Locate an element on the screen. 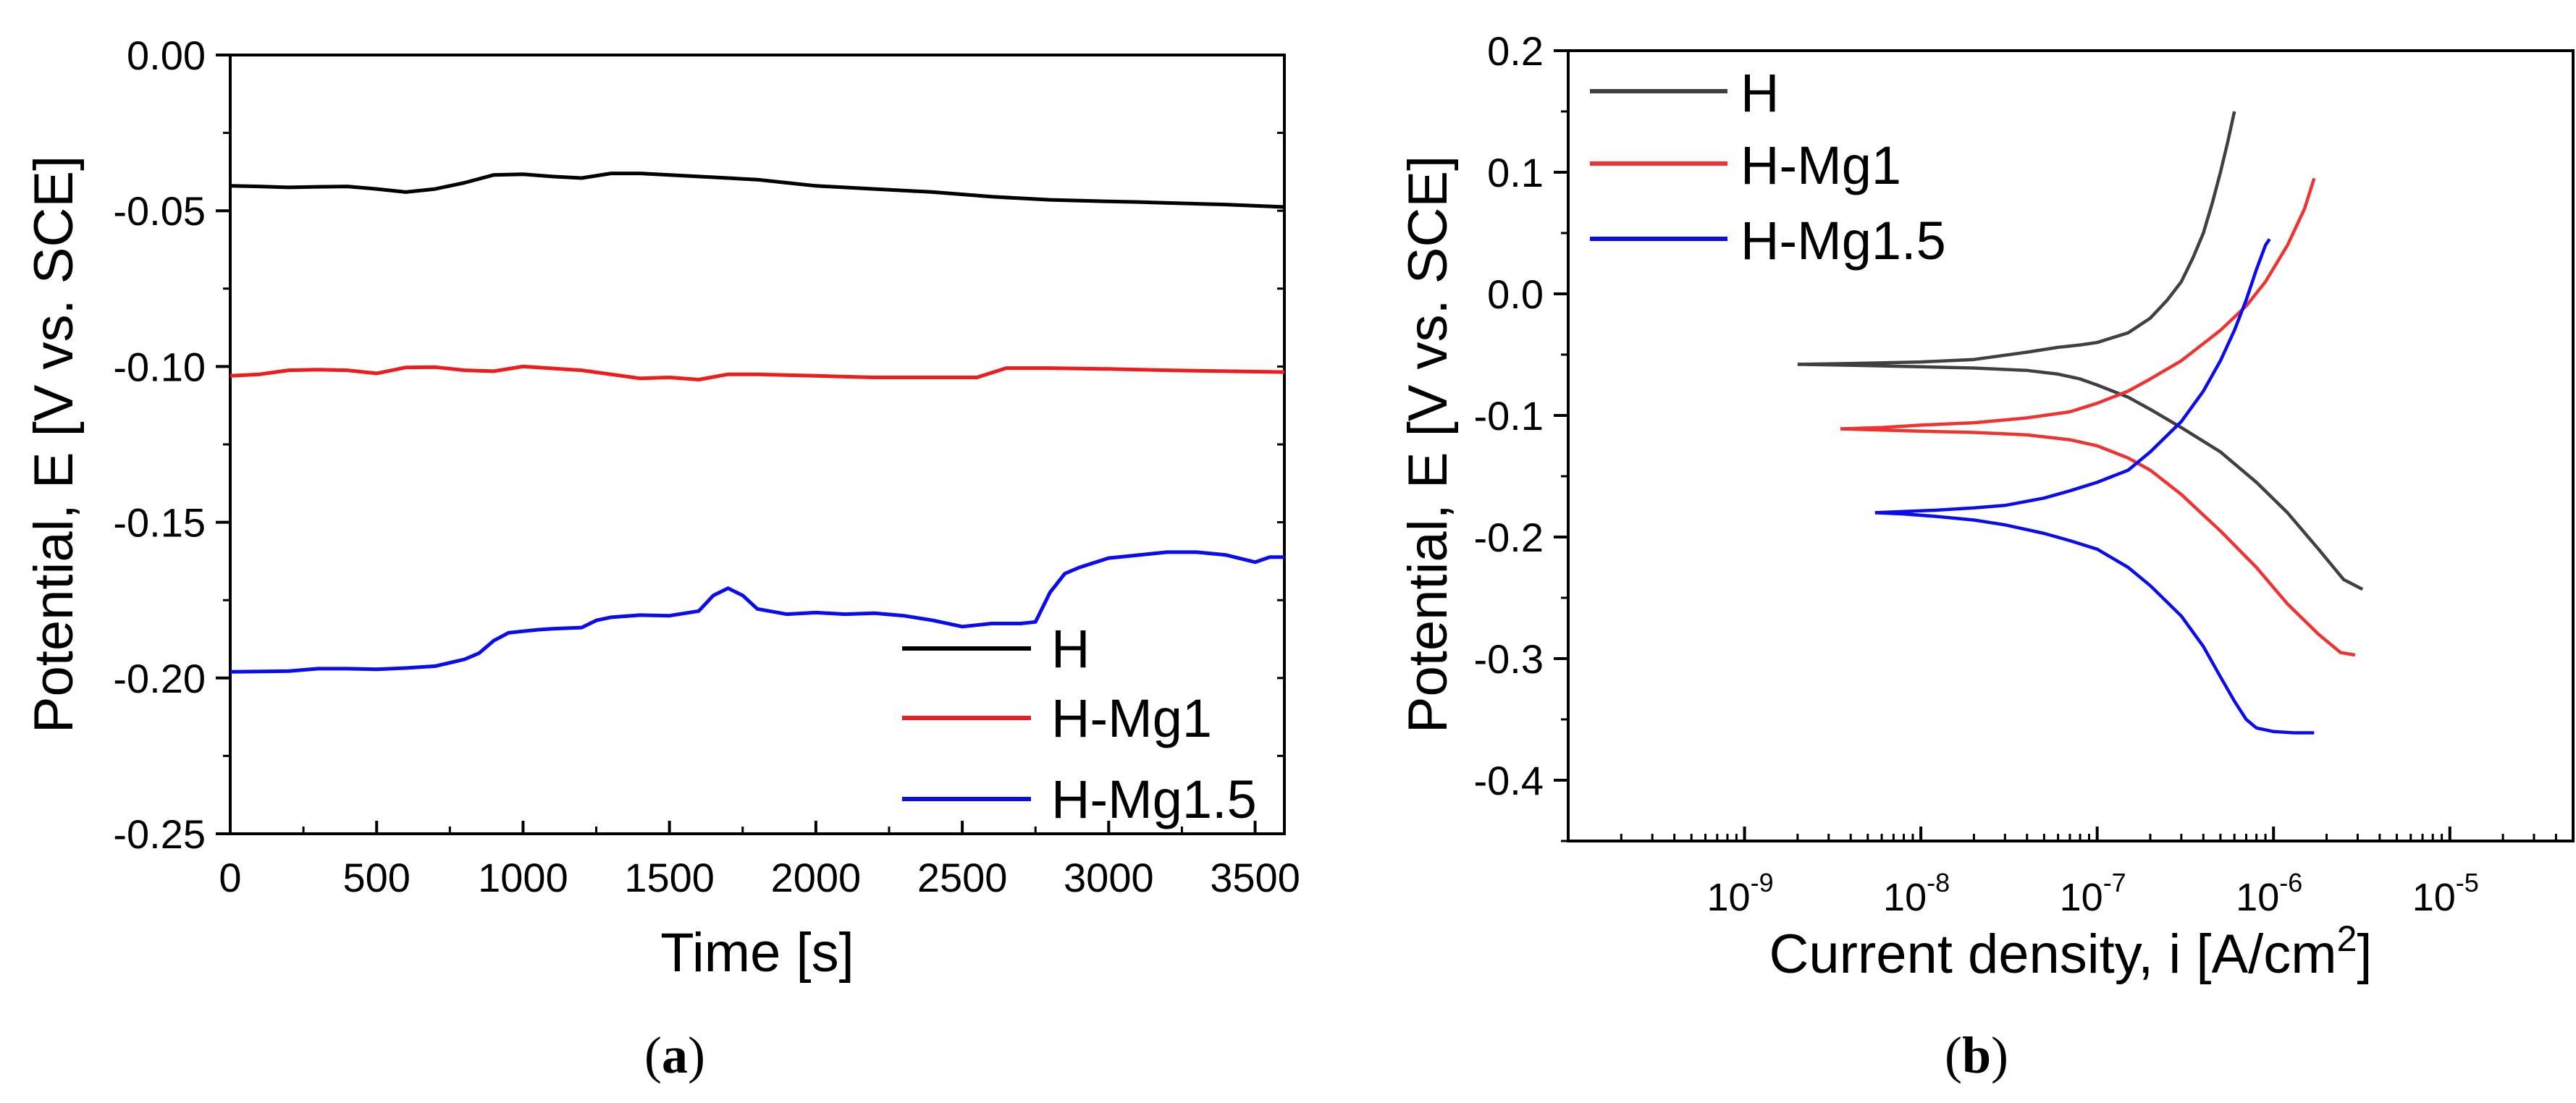 This screenshot has height=1103, width=2576. panel-a-legend-label-h-mg1: H-Mg1 is located at coordinates (1131, 718).